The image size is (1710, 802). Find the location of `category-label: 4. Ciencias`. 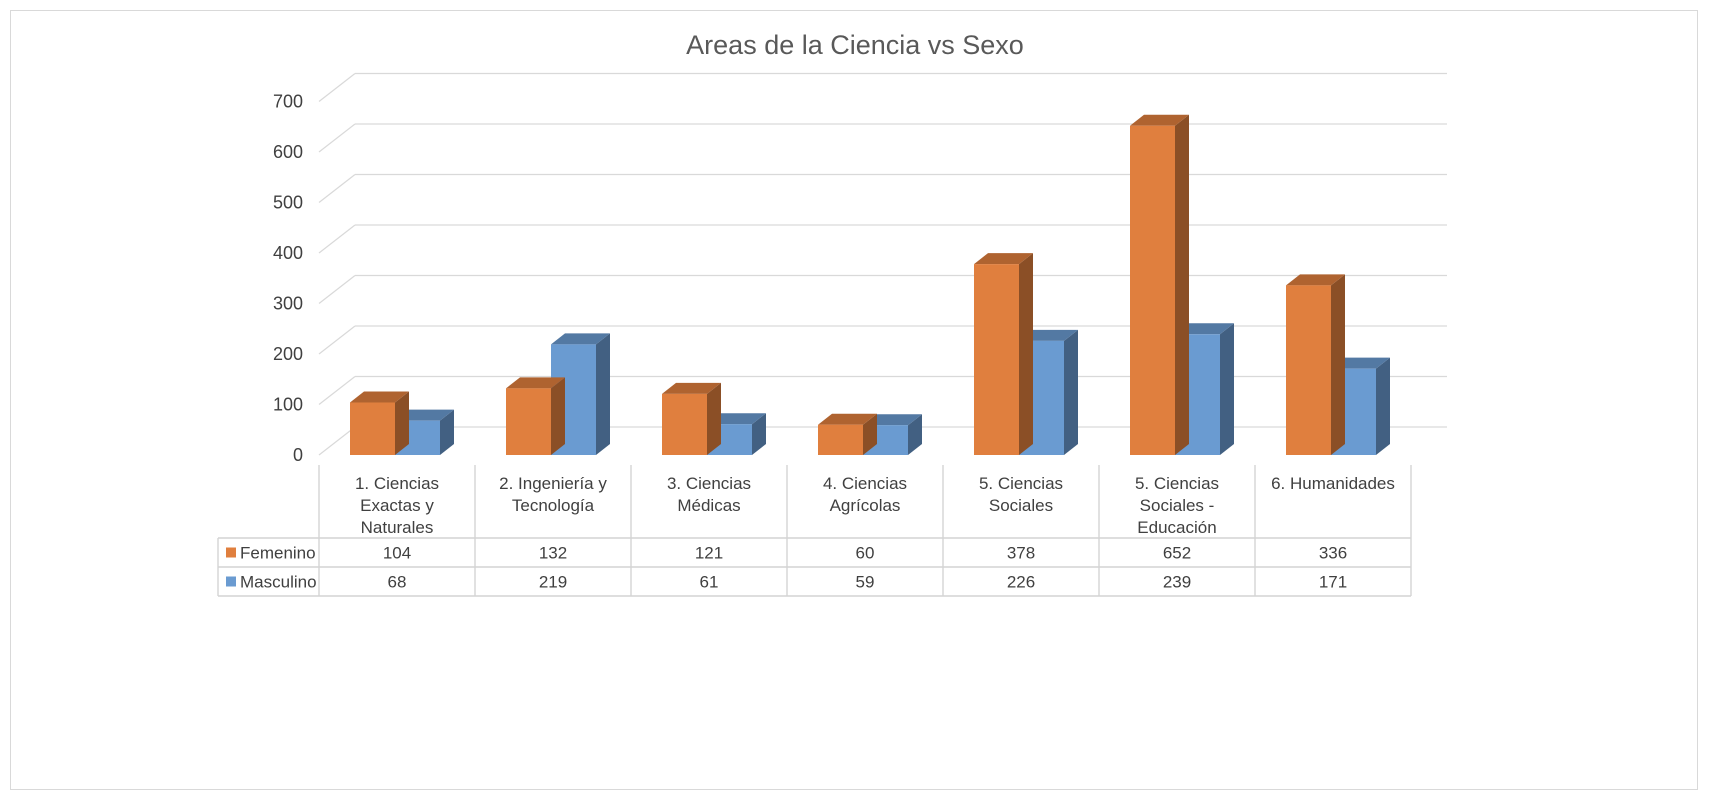

category-label: 4. Ciencias is located at coordinates (865, 483).